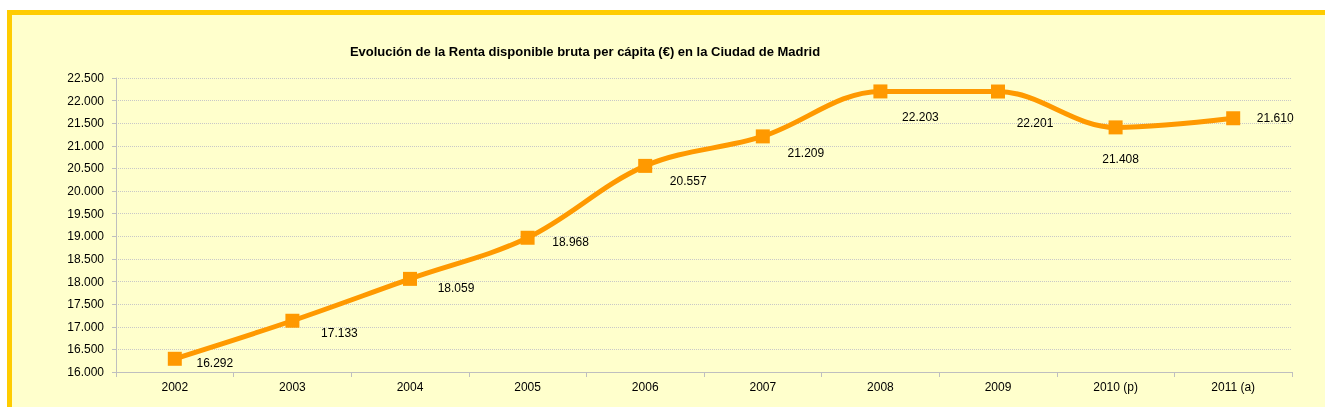 This screenshot has height=407, width=1325. Describe the element at coordinates (215, 362) in the screenshot. I see `data-label: 16.292` at that location.